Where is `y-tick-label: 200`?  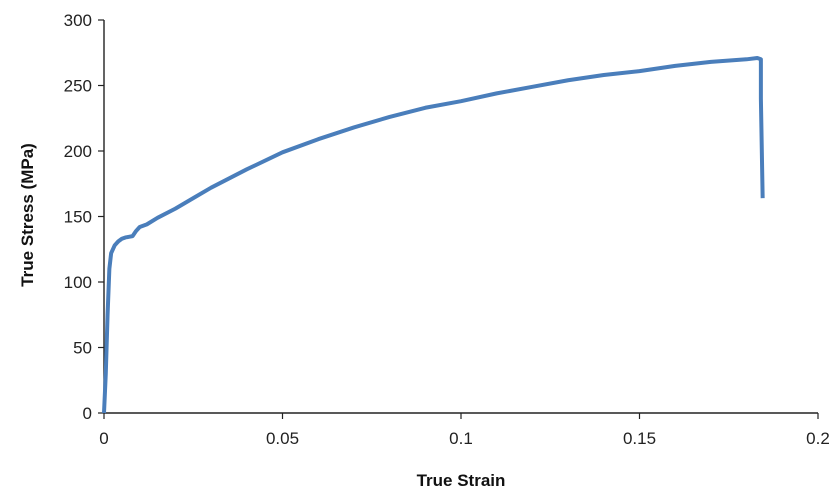
y-tick-label: 200 is located at coordinates (78, 151).